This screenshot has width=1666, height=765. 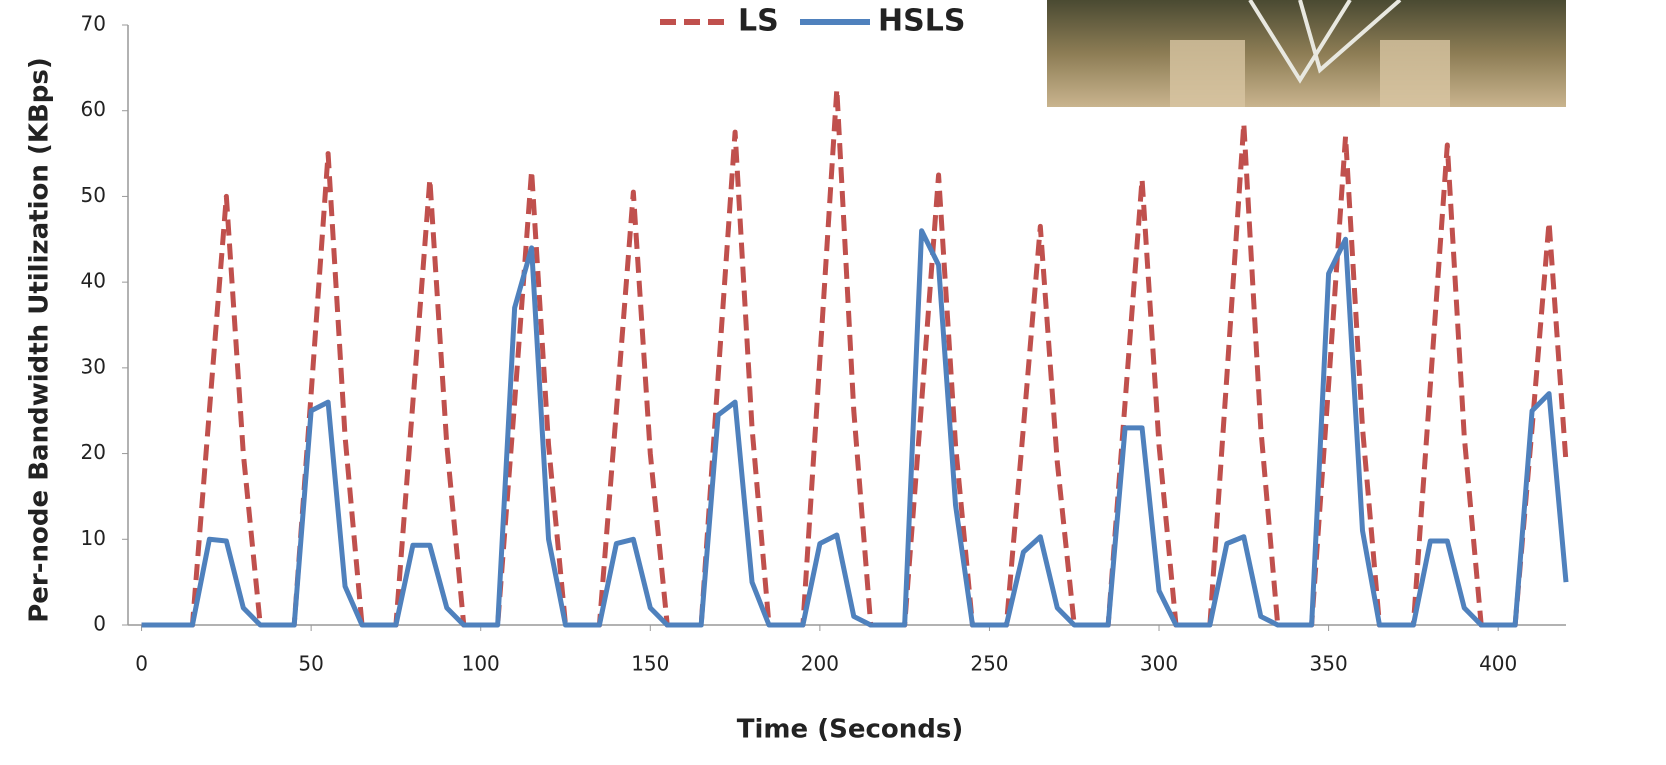 What do you see at coordinates (650, 664) in the screenshot?
I see `x-tick-label: 150` at bounding box center [650, 664].